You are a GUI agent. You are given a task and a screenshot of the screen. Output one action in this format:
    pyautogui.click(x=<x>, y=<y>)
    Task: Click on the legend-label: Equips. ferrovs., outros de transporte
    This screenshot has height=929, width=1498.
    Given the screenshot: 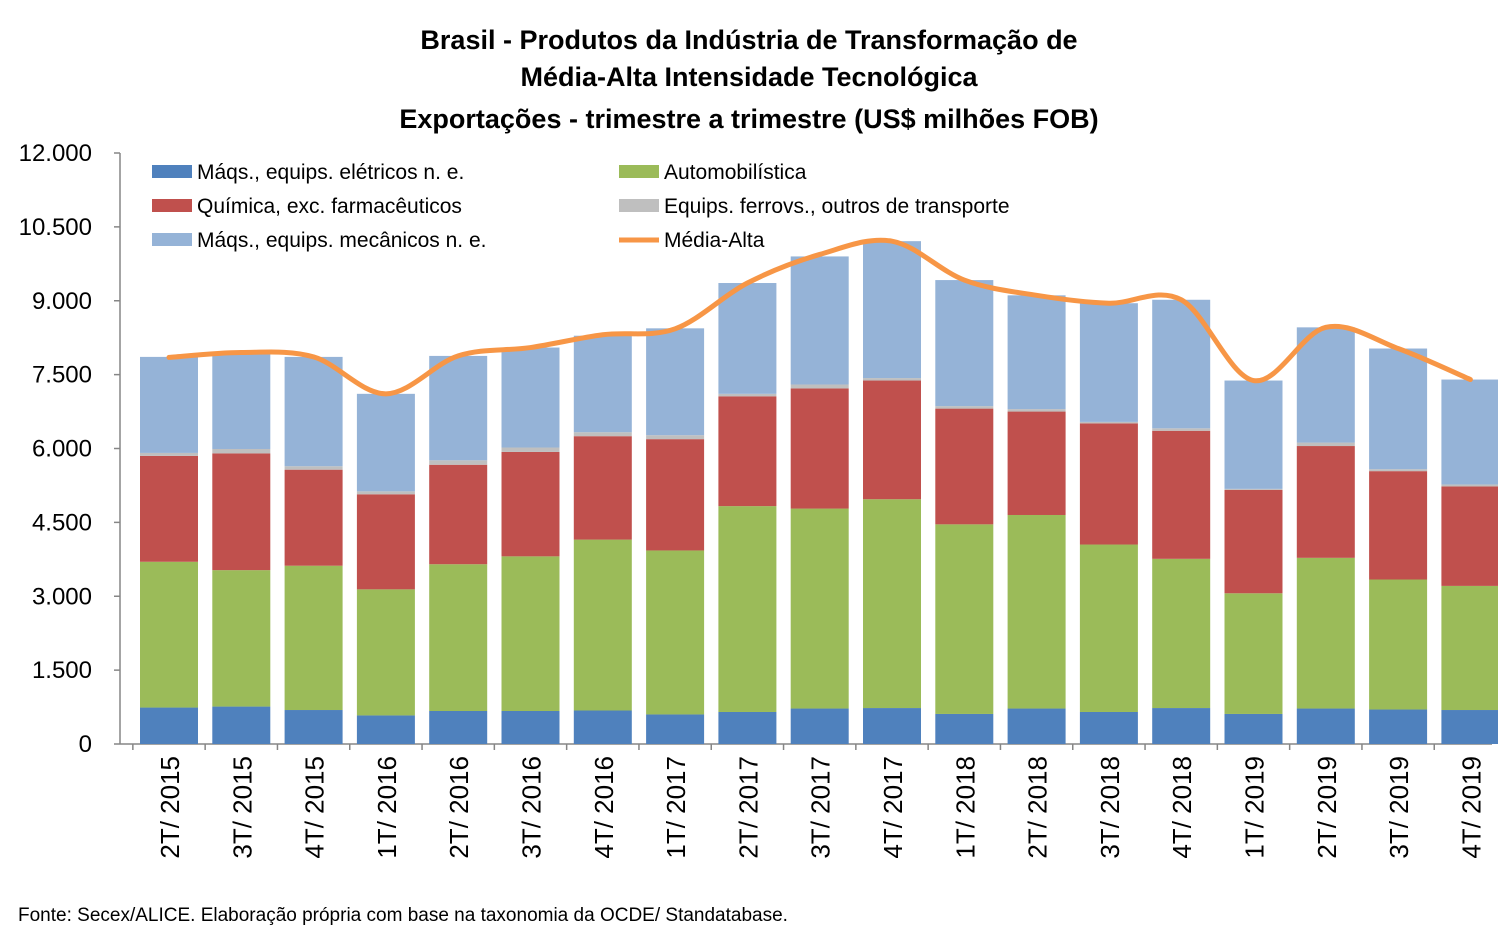 What is the action you would take?
    pyautogui.click(x=837, y=206)
    